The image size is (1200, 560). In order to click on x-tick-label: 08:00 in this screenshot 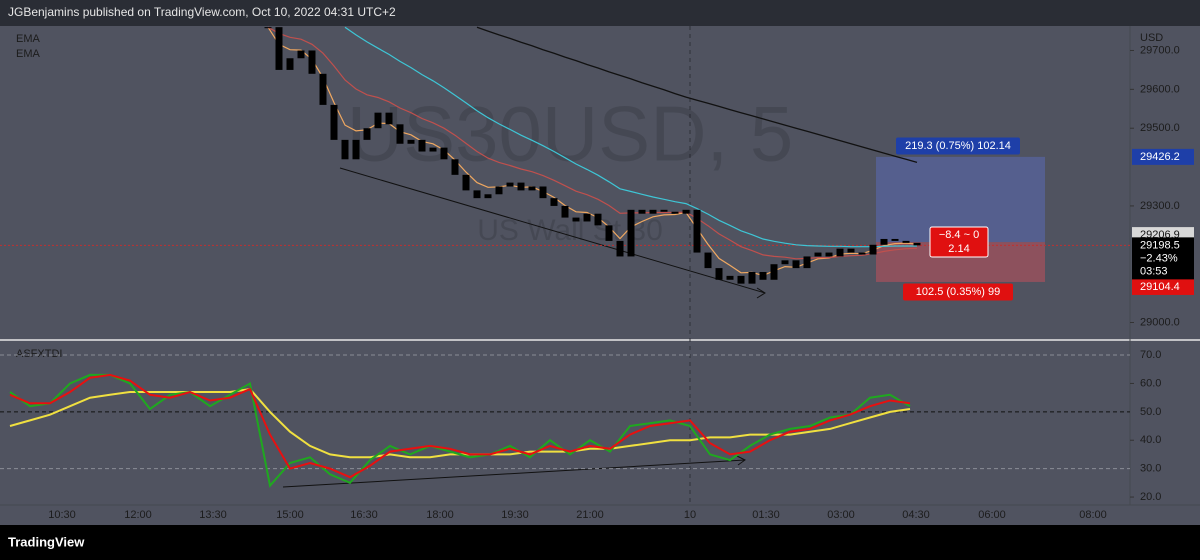, I will do `click(1093, 515)`.